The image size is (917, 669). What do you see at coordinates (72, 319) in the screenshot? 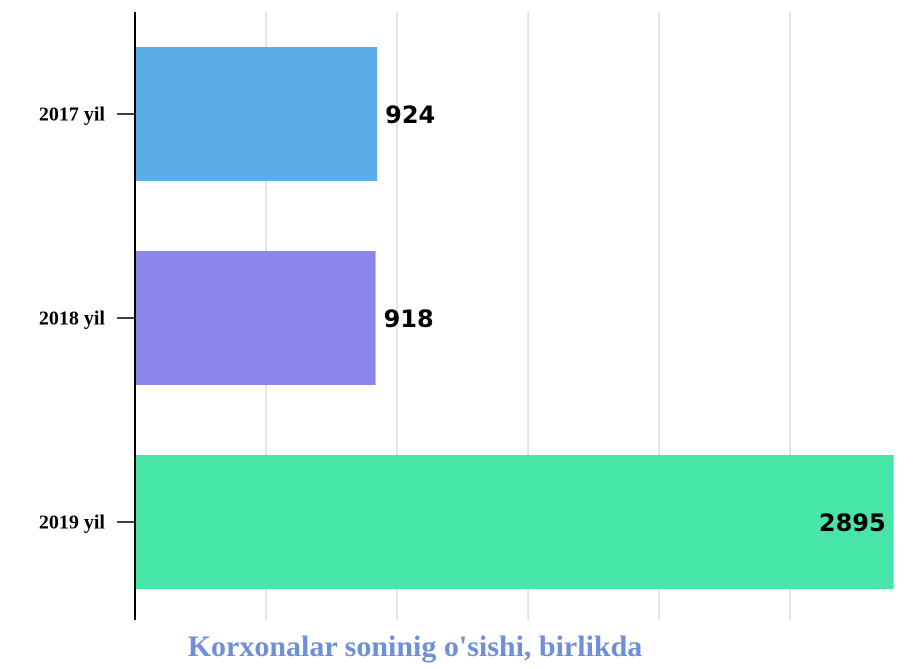
I see `y-tick-label: 2018 yil` at bounding box center [72, 319].